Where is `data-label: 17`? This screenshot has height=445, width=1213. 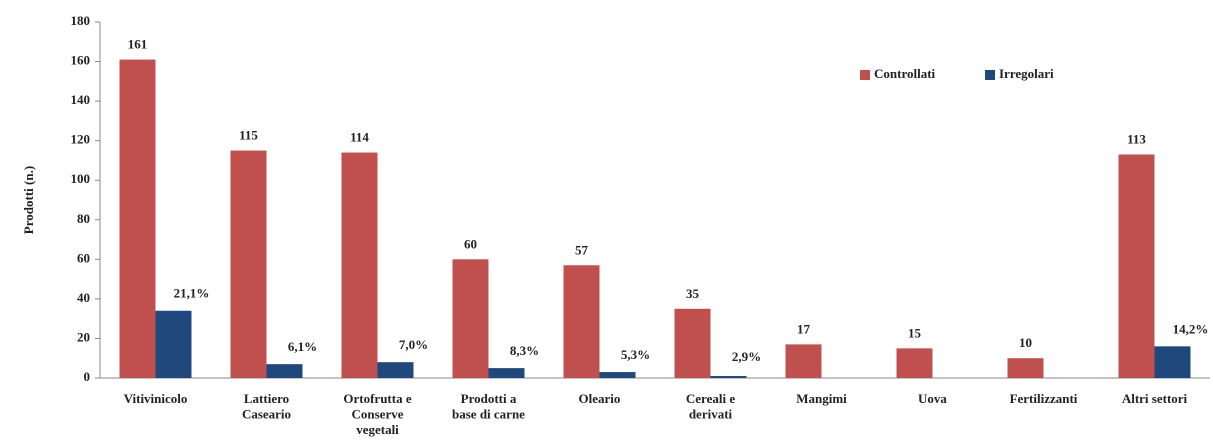 data-label: 17 is located at coordinates (804, 328).